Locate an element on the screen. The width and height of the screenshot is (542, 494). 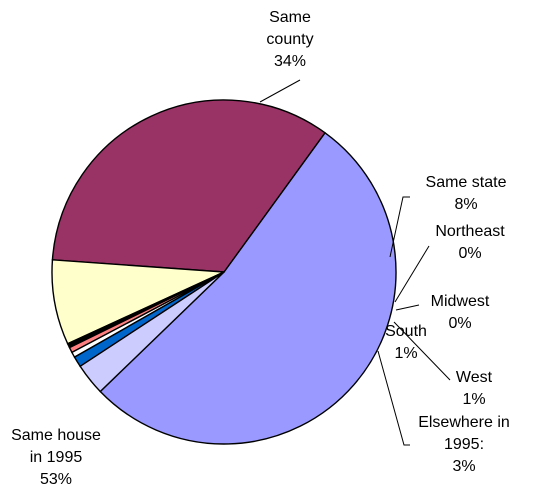
slice-label-line: 1995: is located at coordinates (464, 444).